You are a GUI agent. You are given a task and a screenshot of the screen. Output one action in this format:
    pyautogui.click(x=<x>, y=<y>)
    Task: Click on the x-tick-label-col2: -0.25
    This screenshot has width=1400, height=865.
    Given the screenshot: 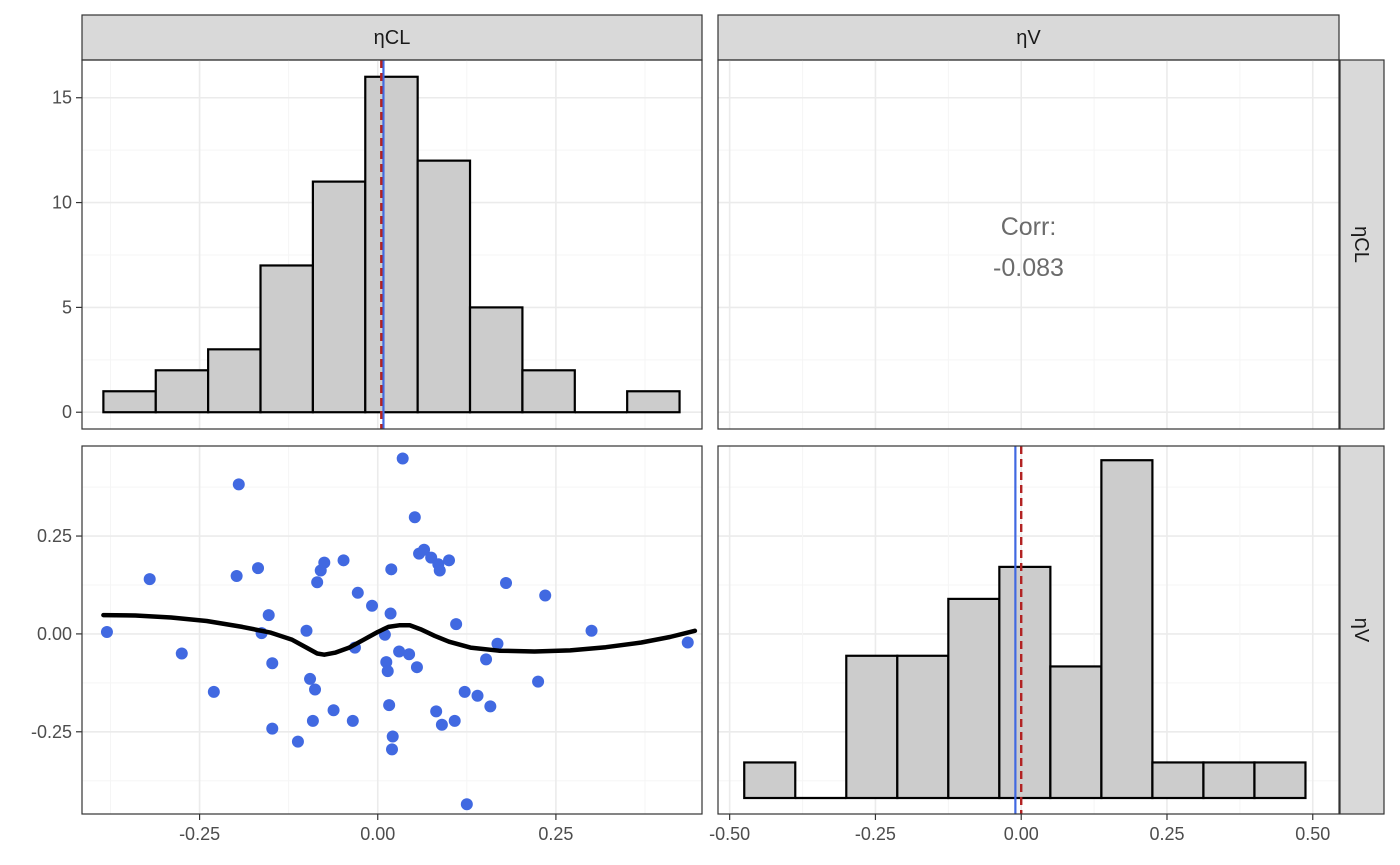 What is the action you would take?
    pyautogui.click(x=875, y=834)
    